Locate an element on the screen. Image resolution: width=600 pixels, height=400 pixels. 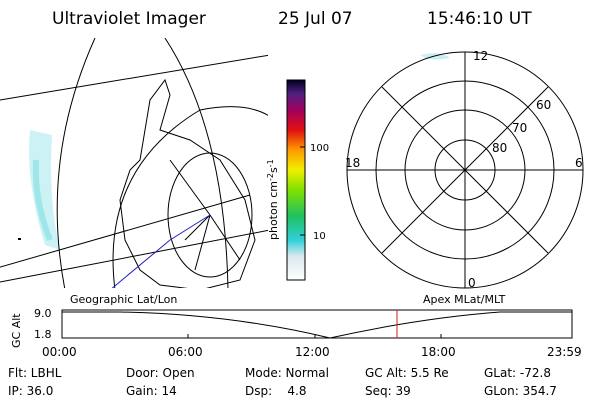
unit-part: s is located at coordinates (273, 170).